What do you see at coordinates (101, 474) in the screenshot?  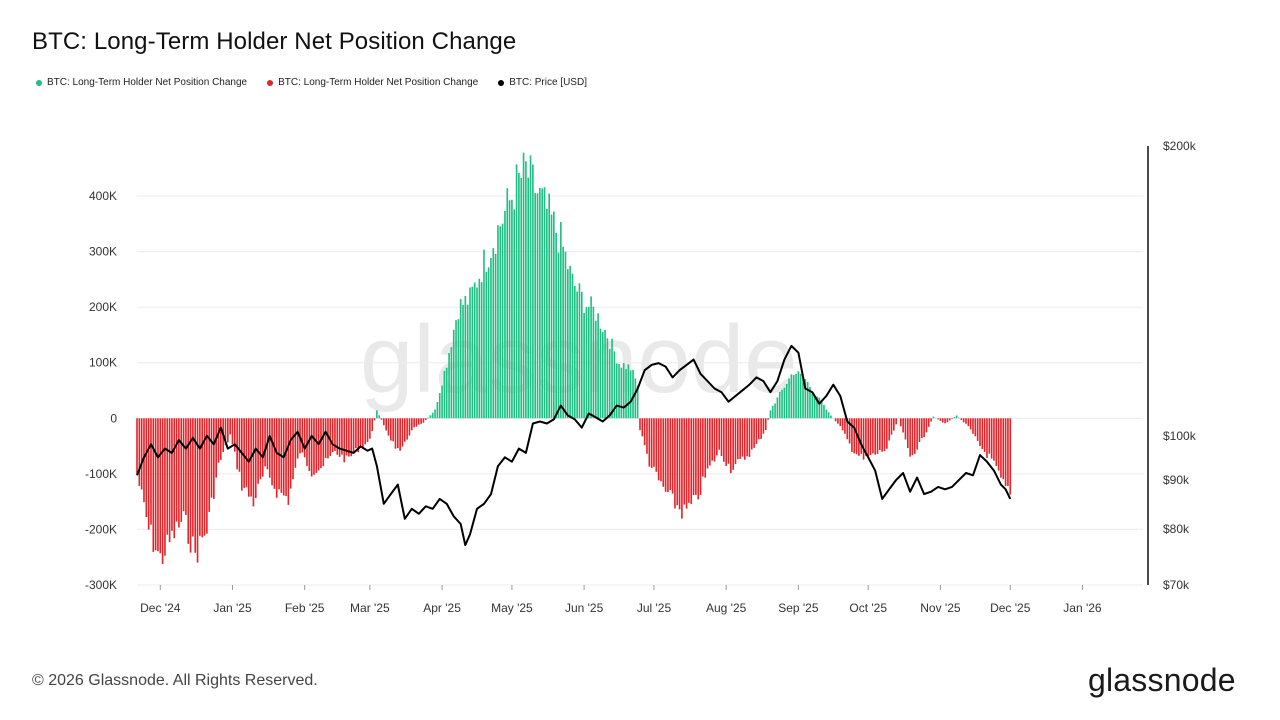 I see `y-left-tick-label: -100K` at bounding box center [101, 474].